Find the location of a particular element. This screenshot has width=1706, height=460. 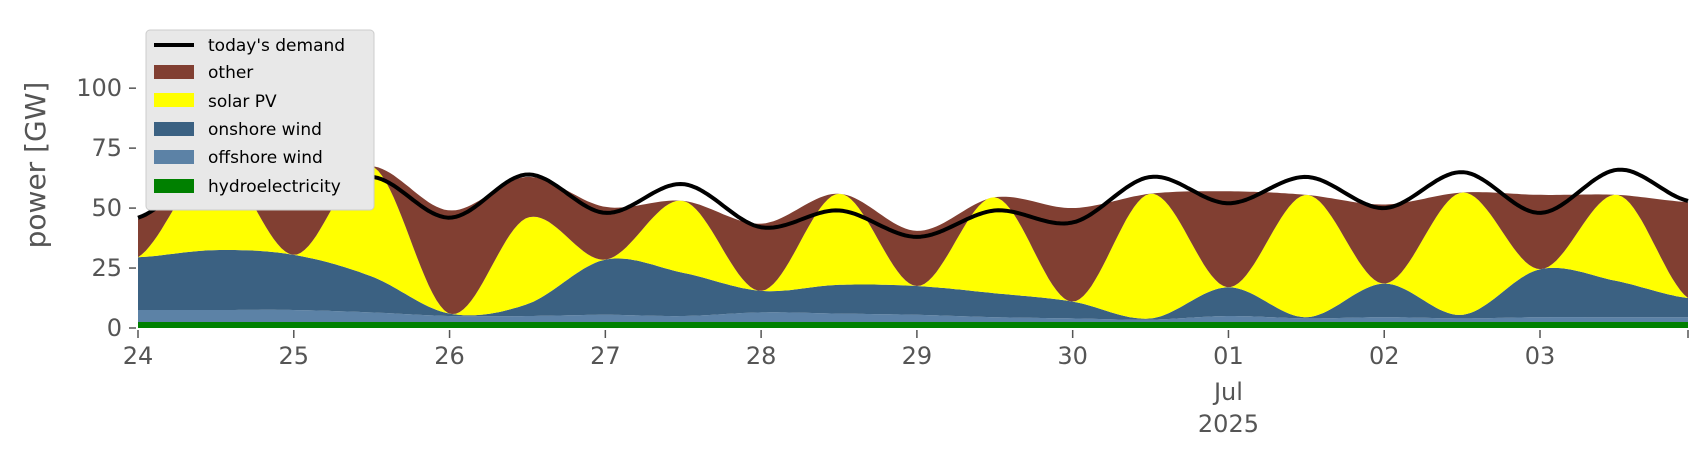

y-tick-label: 75 is located at coordinates (106, 148).